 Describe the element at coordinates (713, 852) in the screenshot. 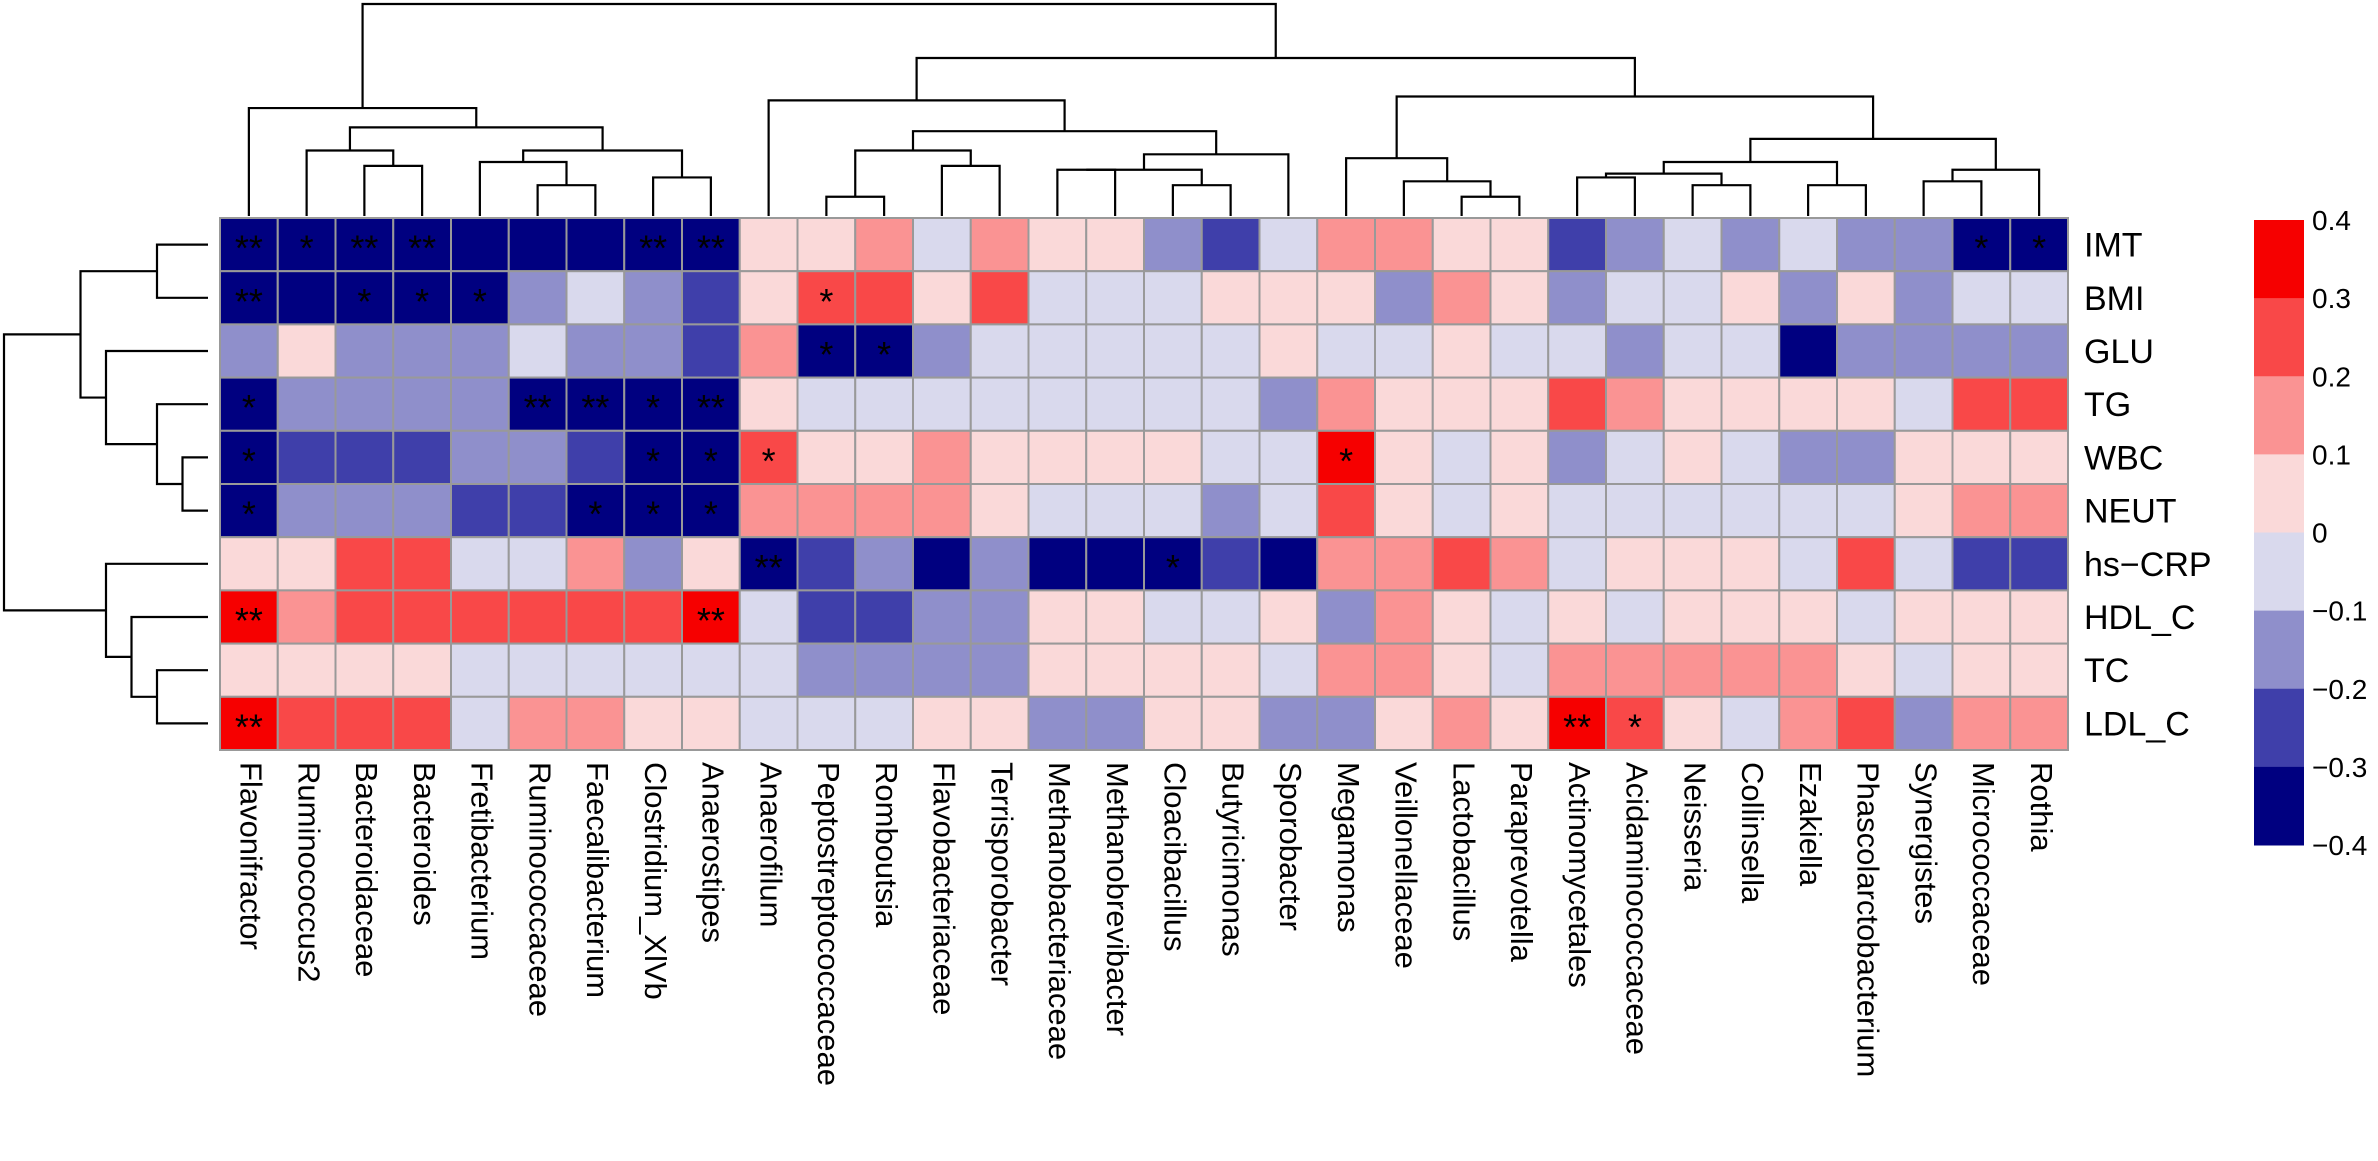

I see `column-label: Anaerostipes` at that location.